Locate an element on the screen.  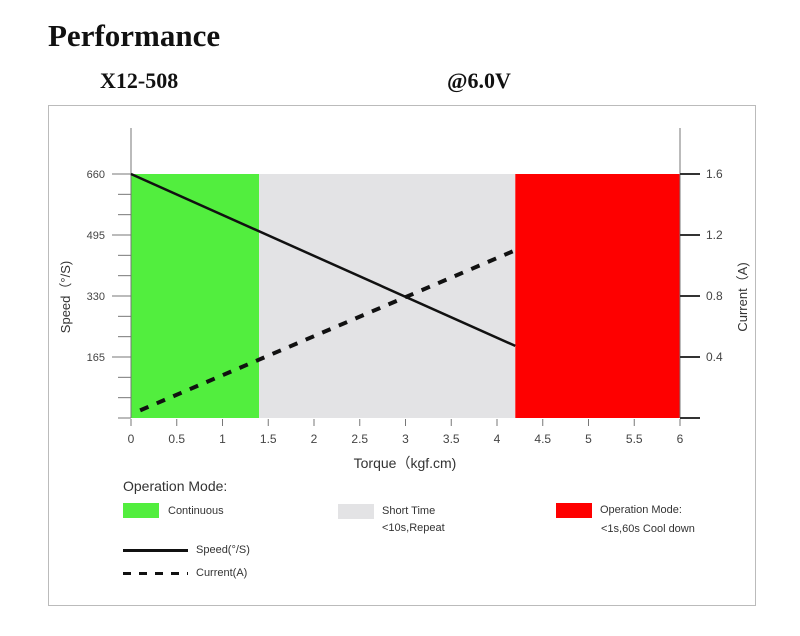
series-speed-line is located at coordinates (323, 260).